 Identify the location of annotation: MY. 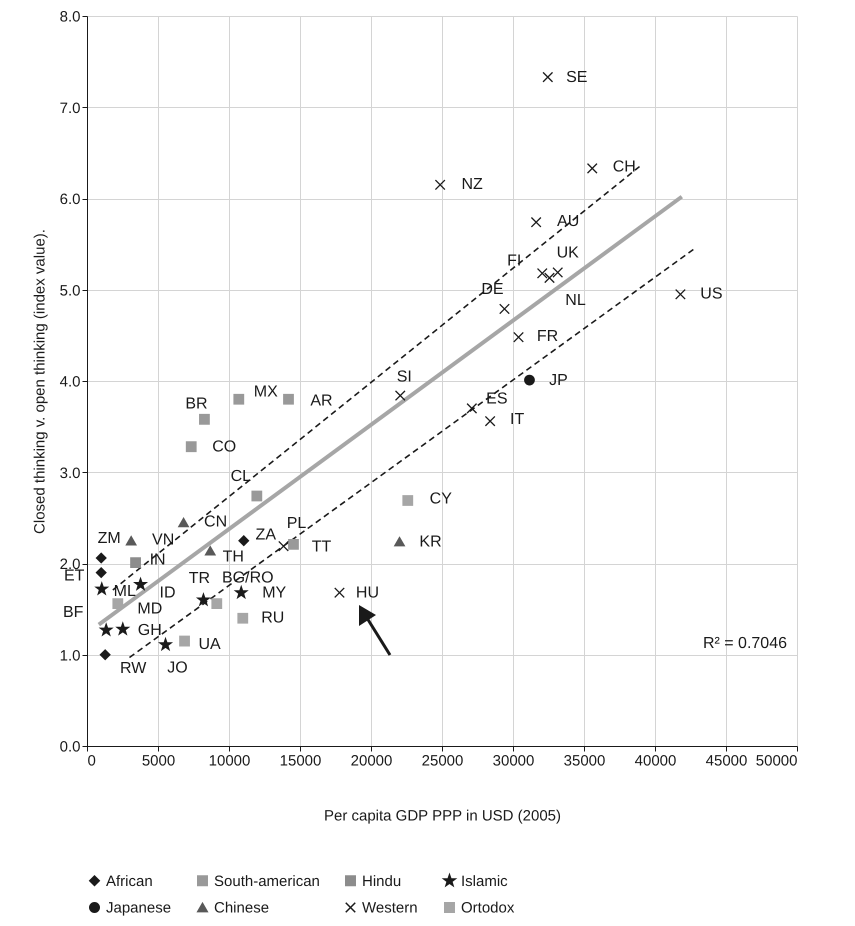
(274, 593).